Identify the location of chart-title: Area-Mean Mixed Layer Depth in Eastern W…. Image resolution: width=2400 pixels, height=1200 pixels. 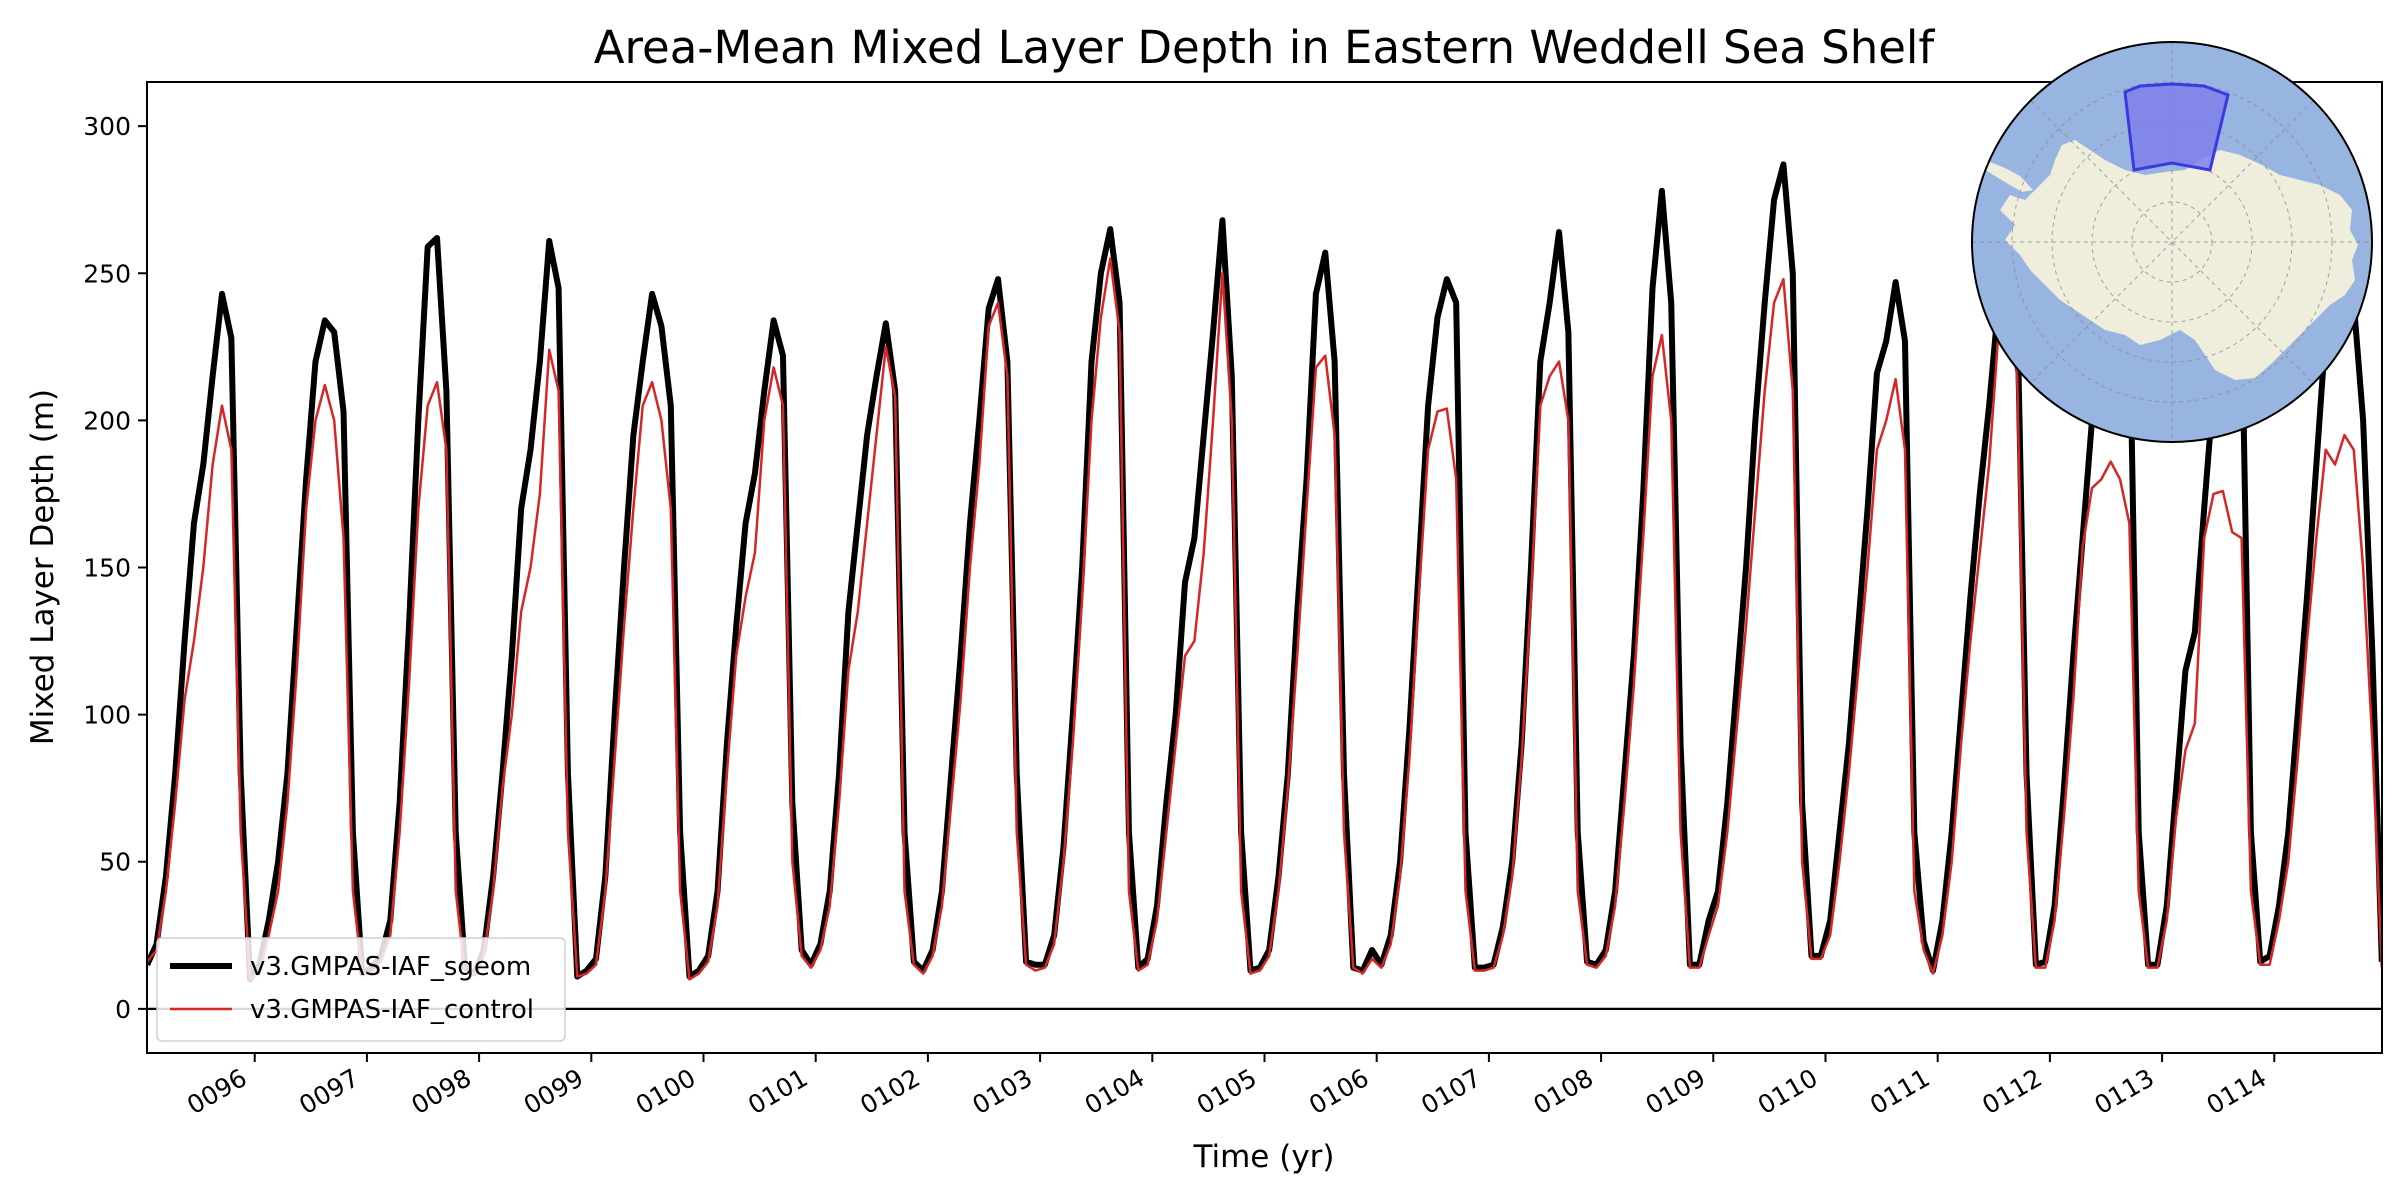
(1265, 47).